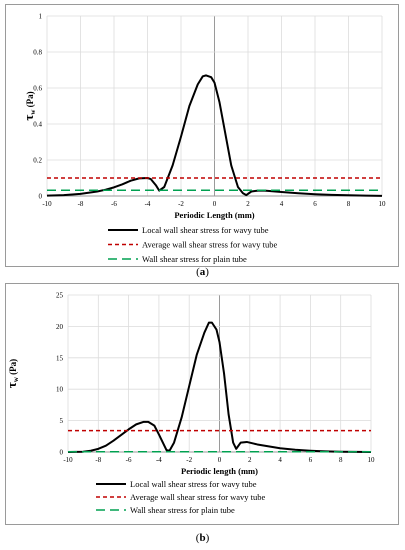 The image size is (405, 550). I want to click on y-tick-label: 15, so click(60, 358).